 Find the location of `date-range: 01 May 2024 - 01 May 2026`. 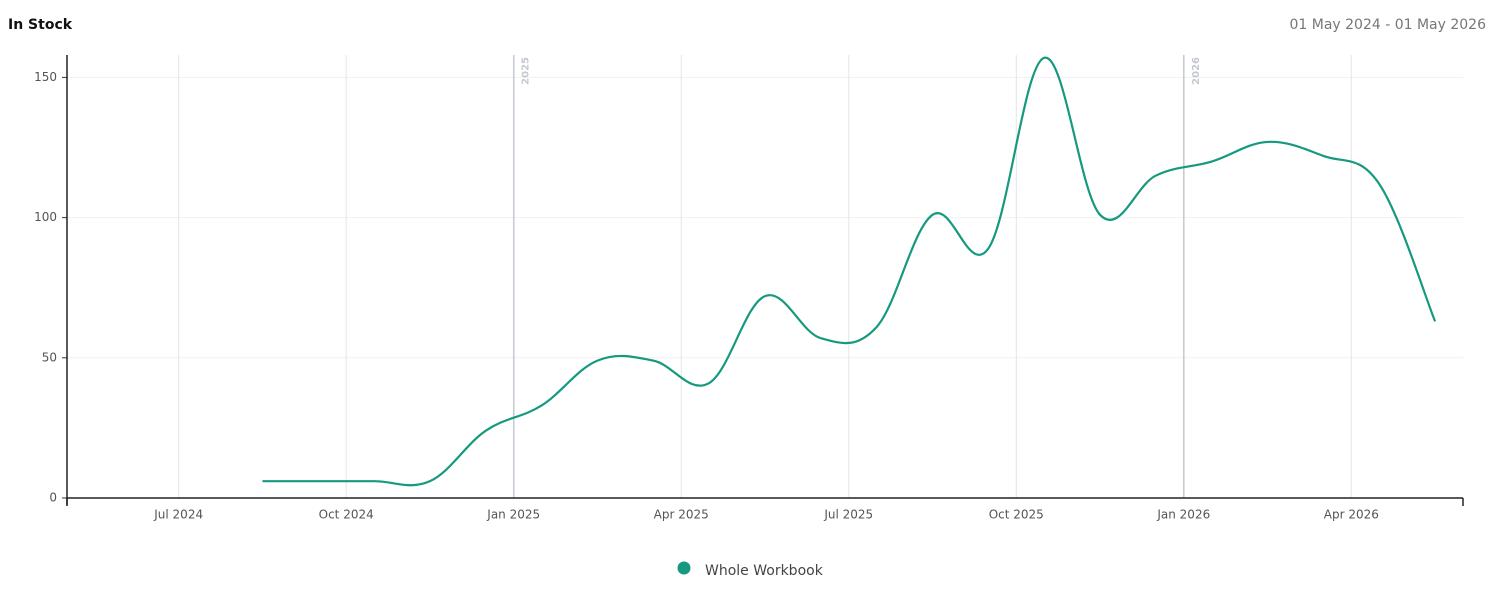

date-range: 01 May 2024 - 01 May 2026 is located at coordinates (1387, 25).